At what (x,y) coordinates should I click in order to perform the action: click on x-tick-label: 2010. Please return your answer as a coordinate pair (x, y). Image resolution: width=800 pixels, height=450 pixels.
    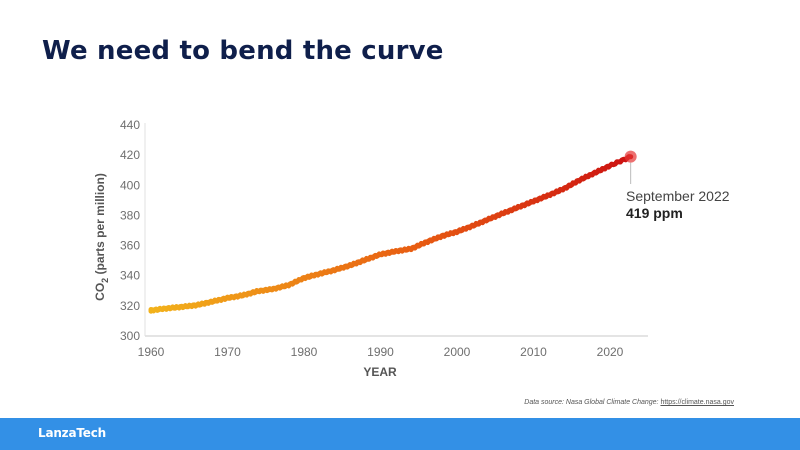
    Looking at the image, I should click on (533, 352).